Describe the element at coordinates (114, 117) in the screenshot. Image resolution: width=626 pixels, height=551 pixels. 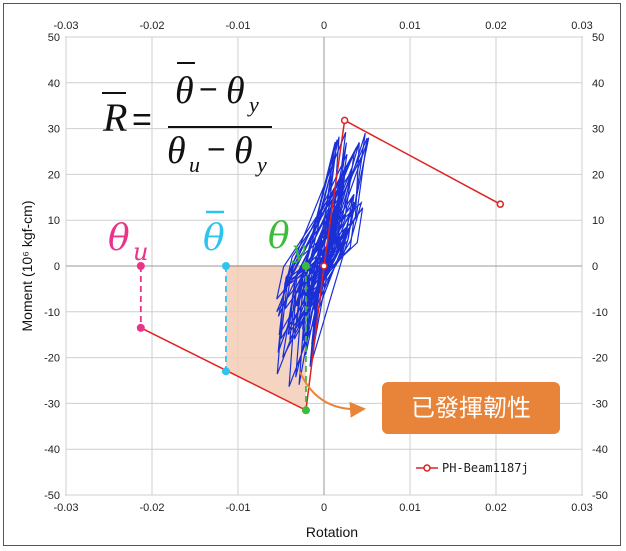
I see `formula-lhs: R` at that location.